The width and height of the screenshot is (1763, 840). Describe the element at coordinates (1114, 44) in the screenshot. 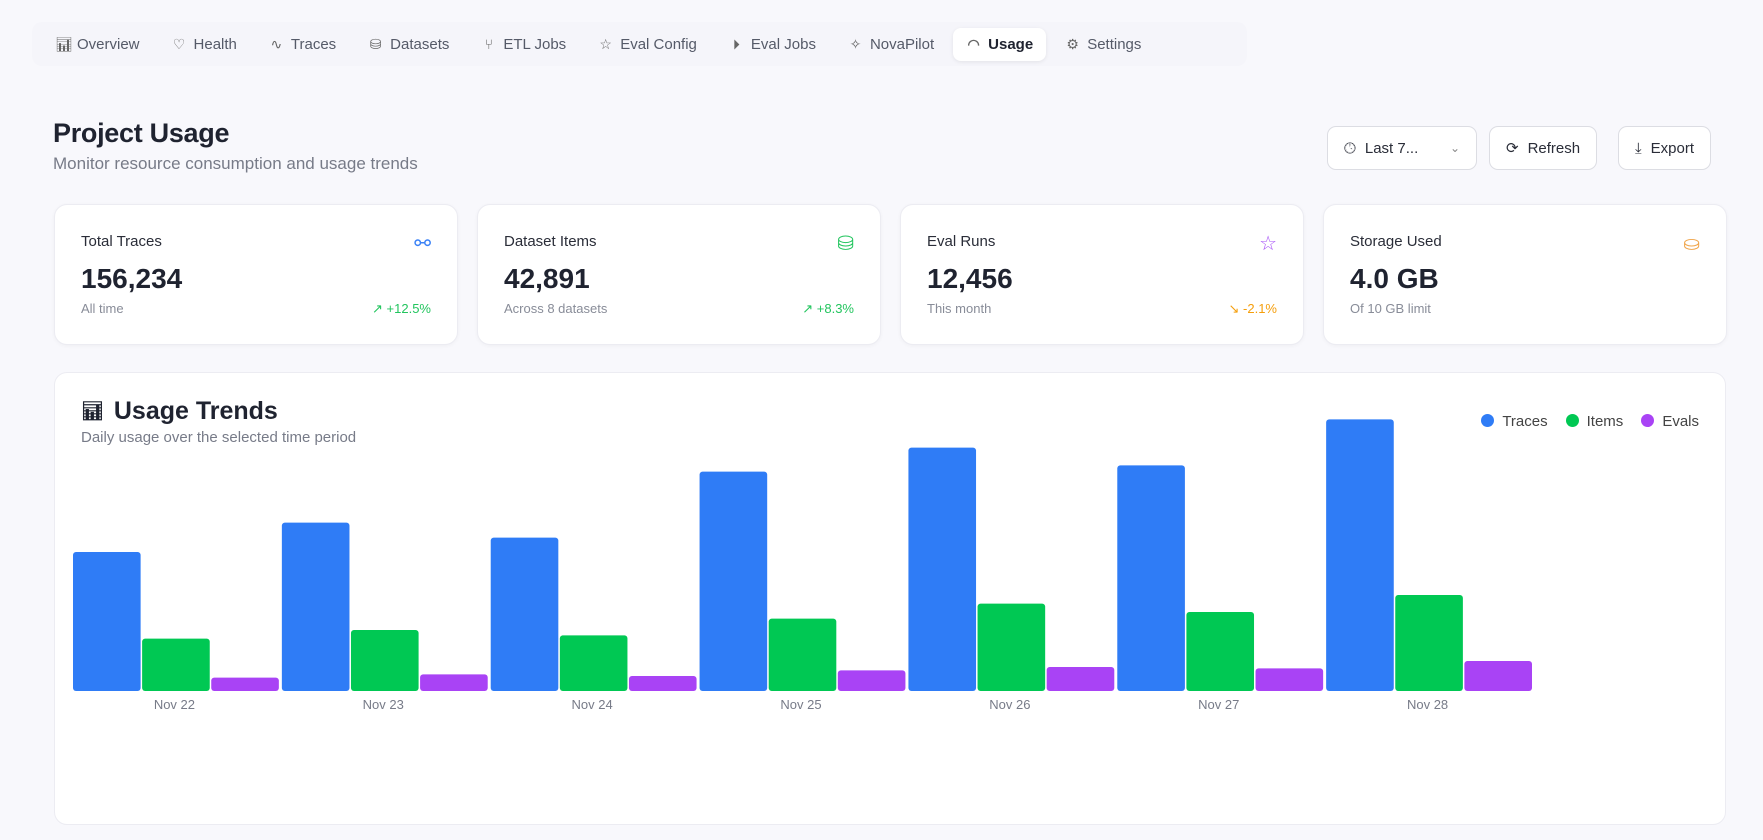

I see `tab-label: Settings` at that location.